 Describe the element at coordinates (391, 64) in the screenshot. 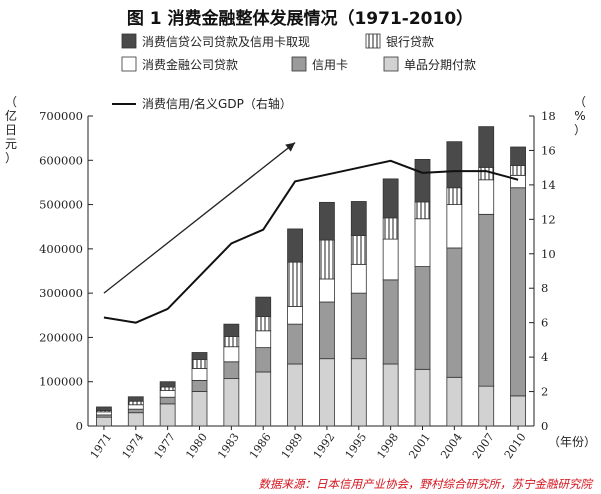

I see `legend-swatch-installment` at that location.